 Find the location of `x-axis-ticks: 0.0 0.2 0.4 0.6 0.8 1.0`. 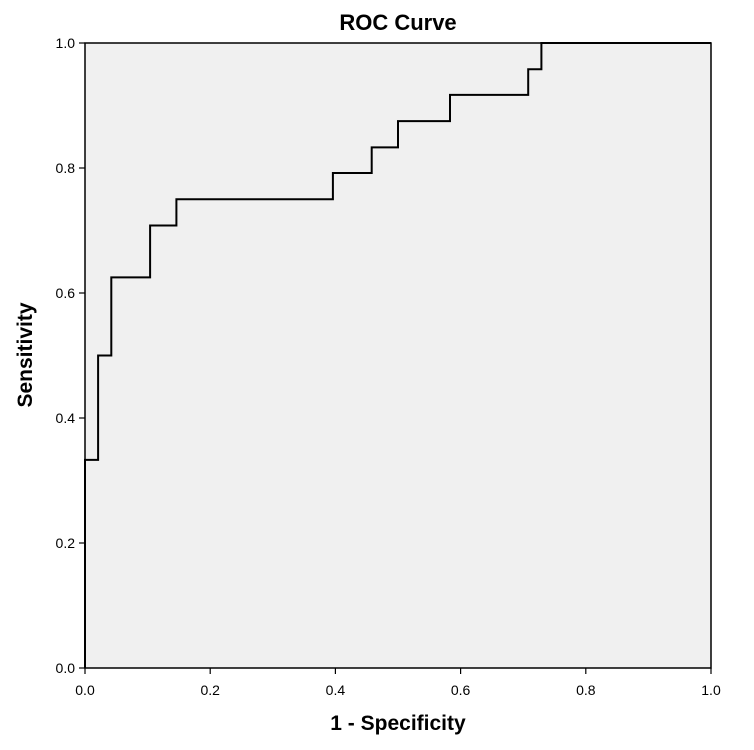

x-axis-ticks: 0.0 0.2 0.4 0.6 0.8 1.0 is located at coordinates (398, 683).